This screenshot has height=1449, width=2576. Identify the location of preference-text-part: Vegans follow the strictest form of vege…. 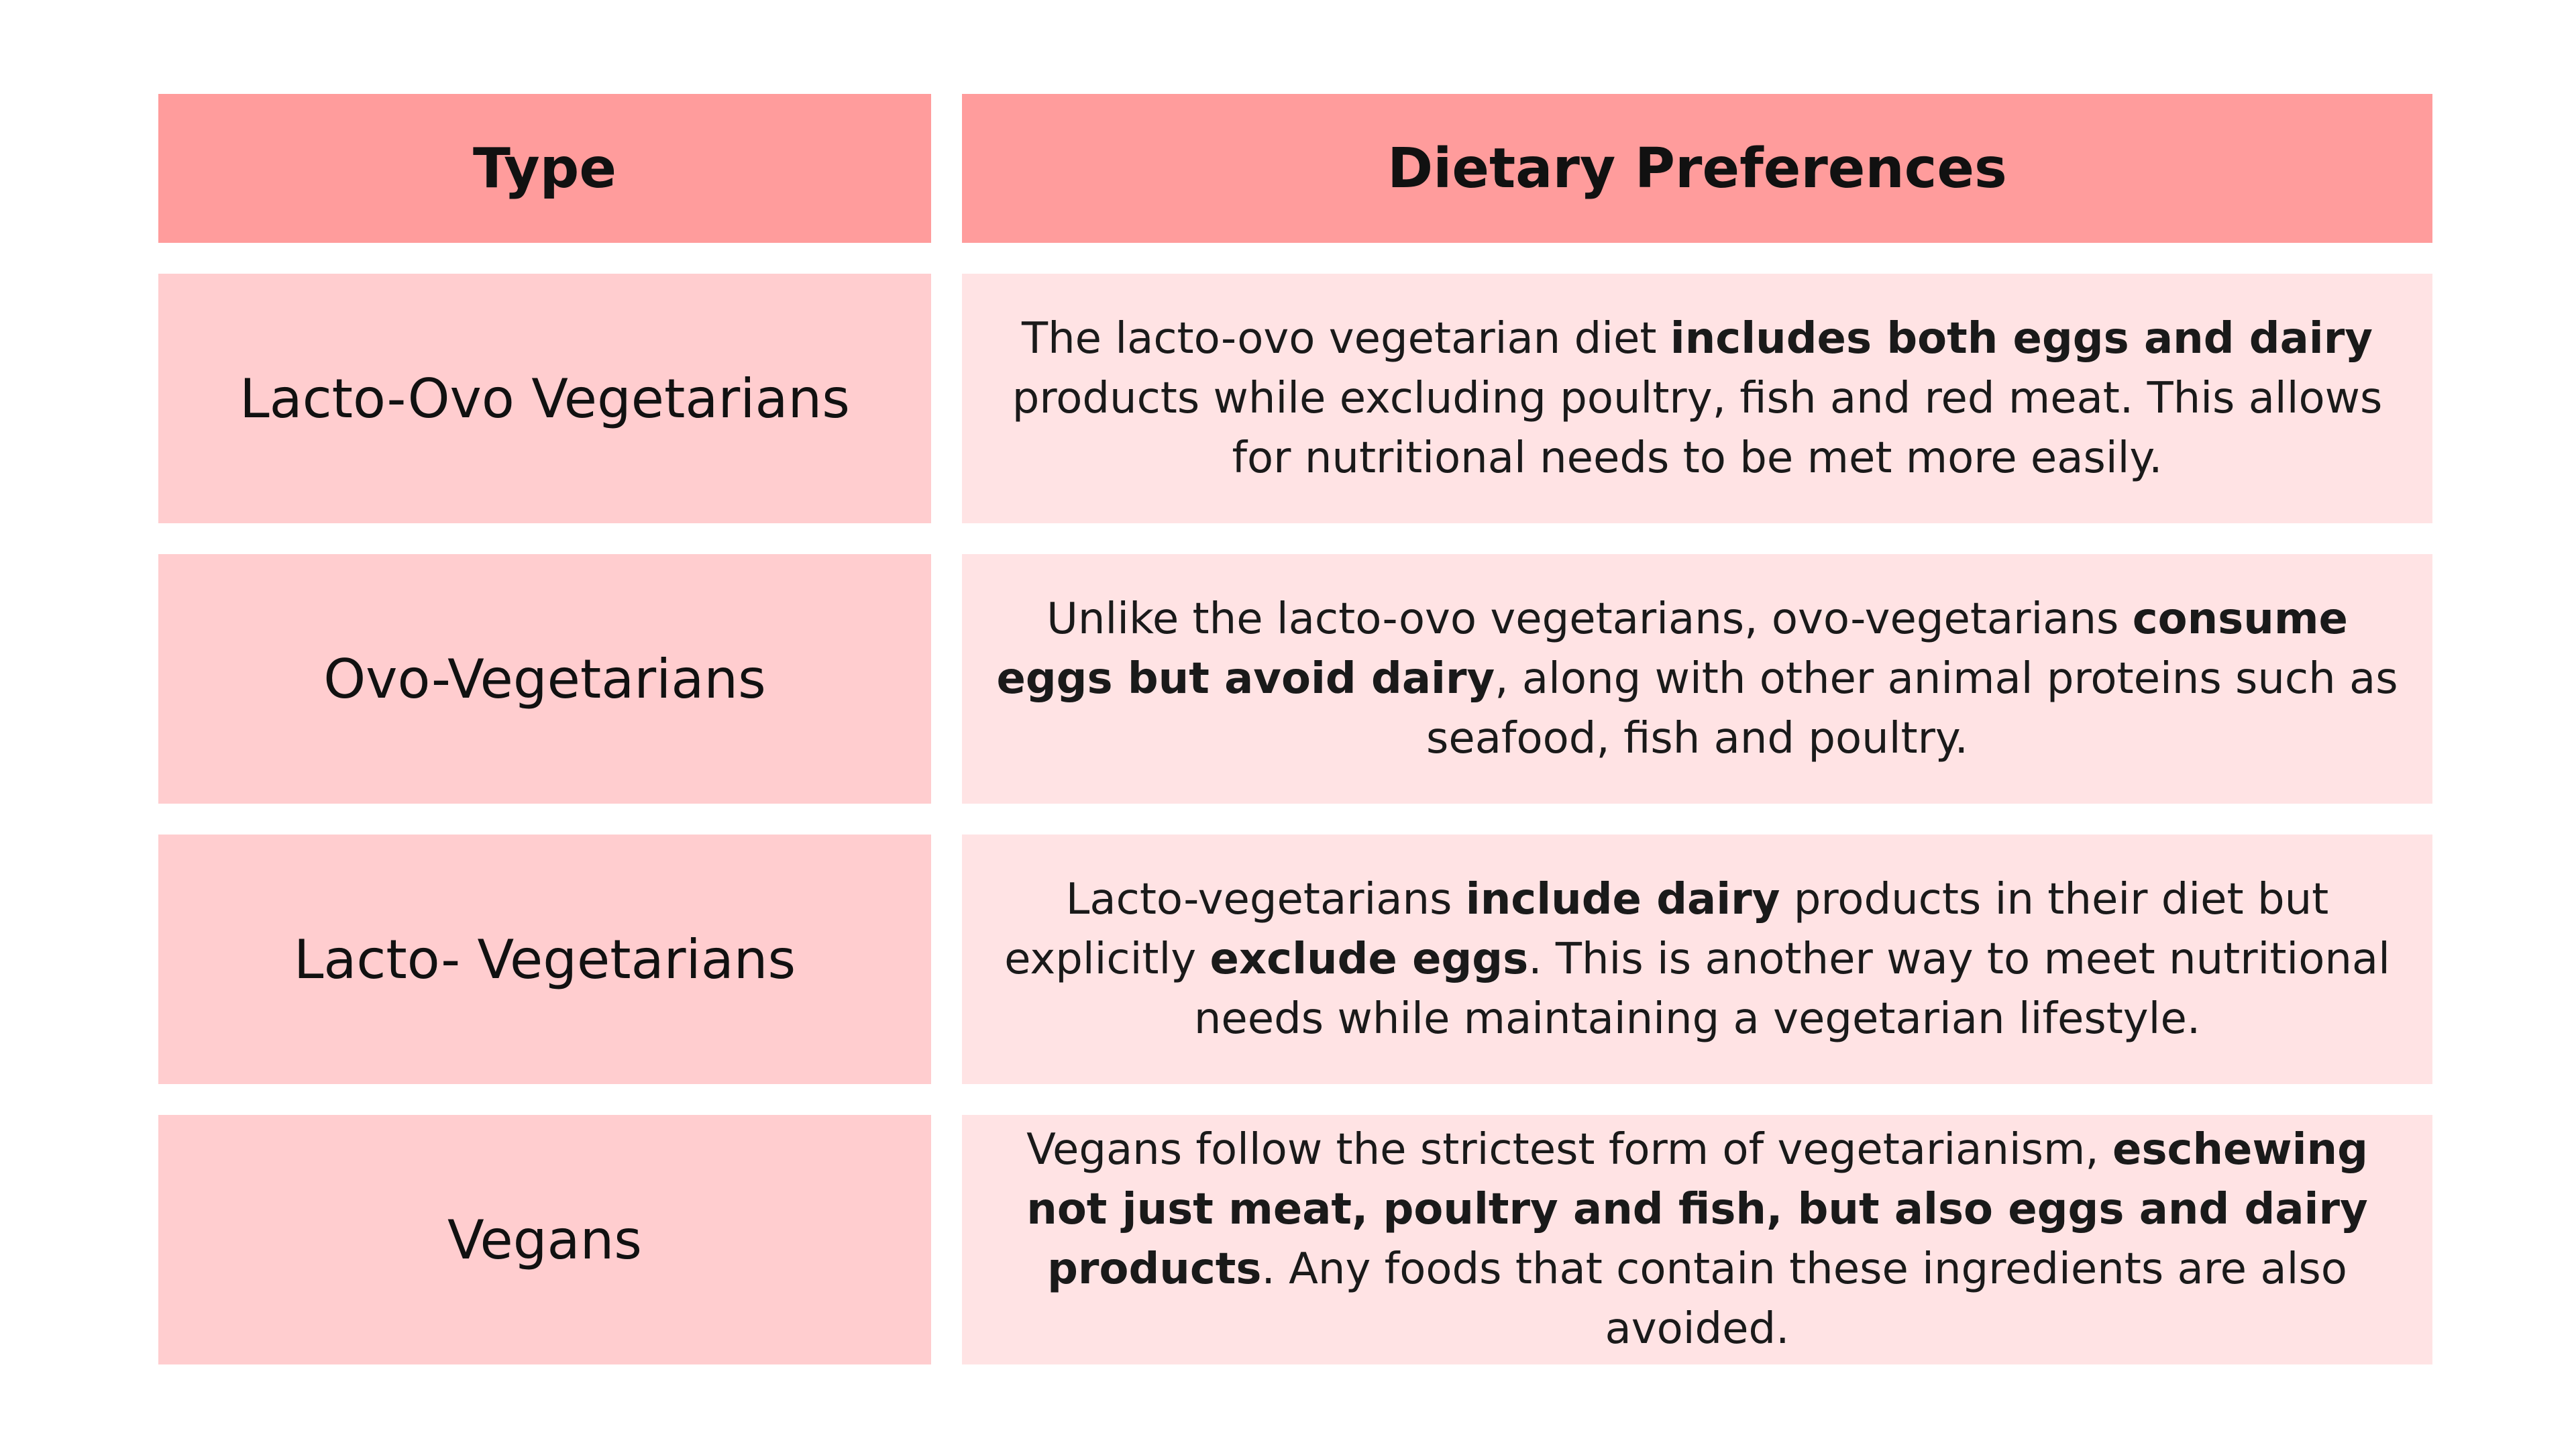
(1569, 1150).